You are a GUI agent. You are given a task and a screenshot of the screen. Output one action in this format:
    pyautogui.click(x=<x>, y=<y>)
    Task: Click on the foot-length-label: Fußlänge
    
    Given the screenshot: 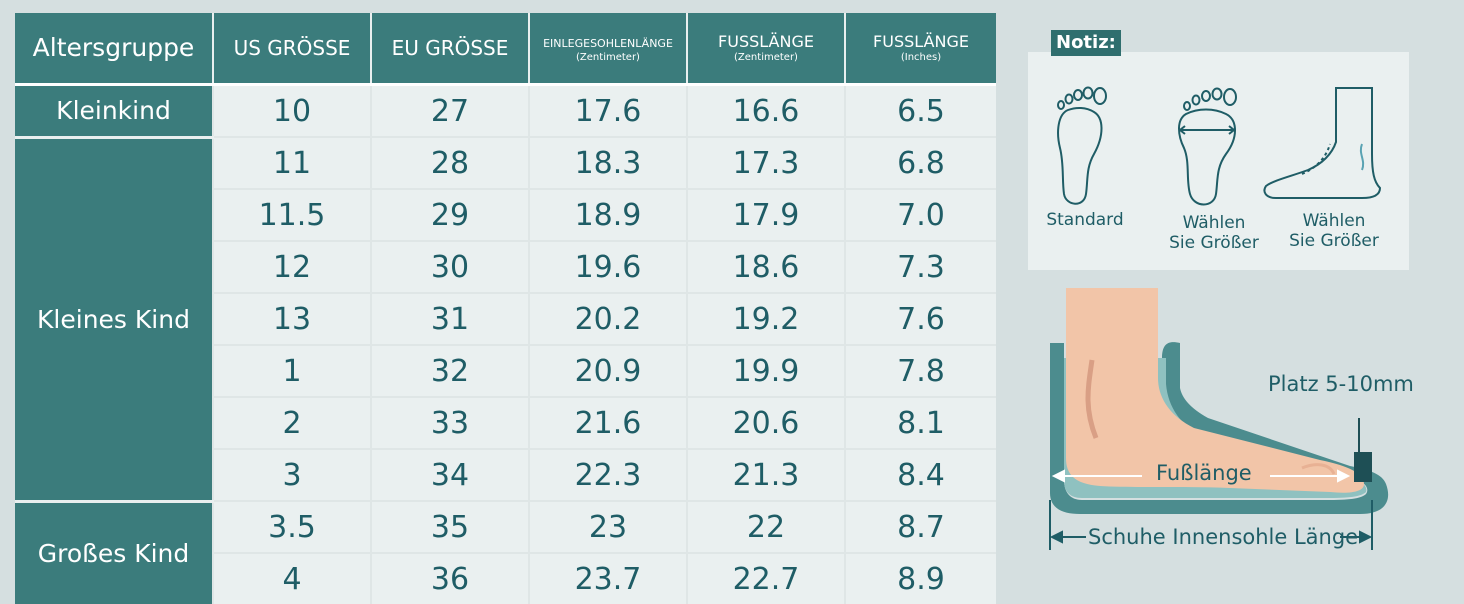 What is the action you would take?
    pyautogui.click(x=1204, y=473)
    